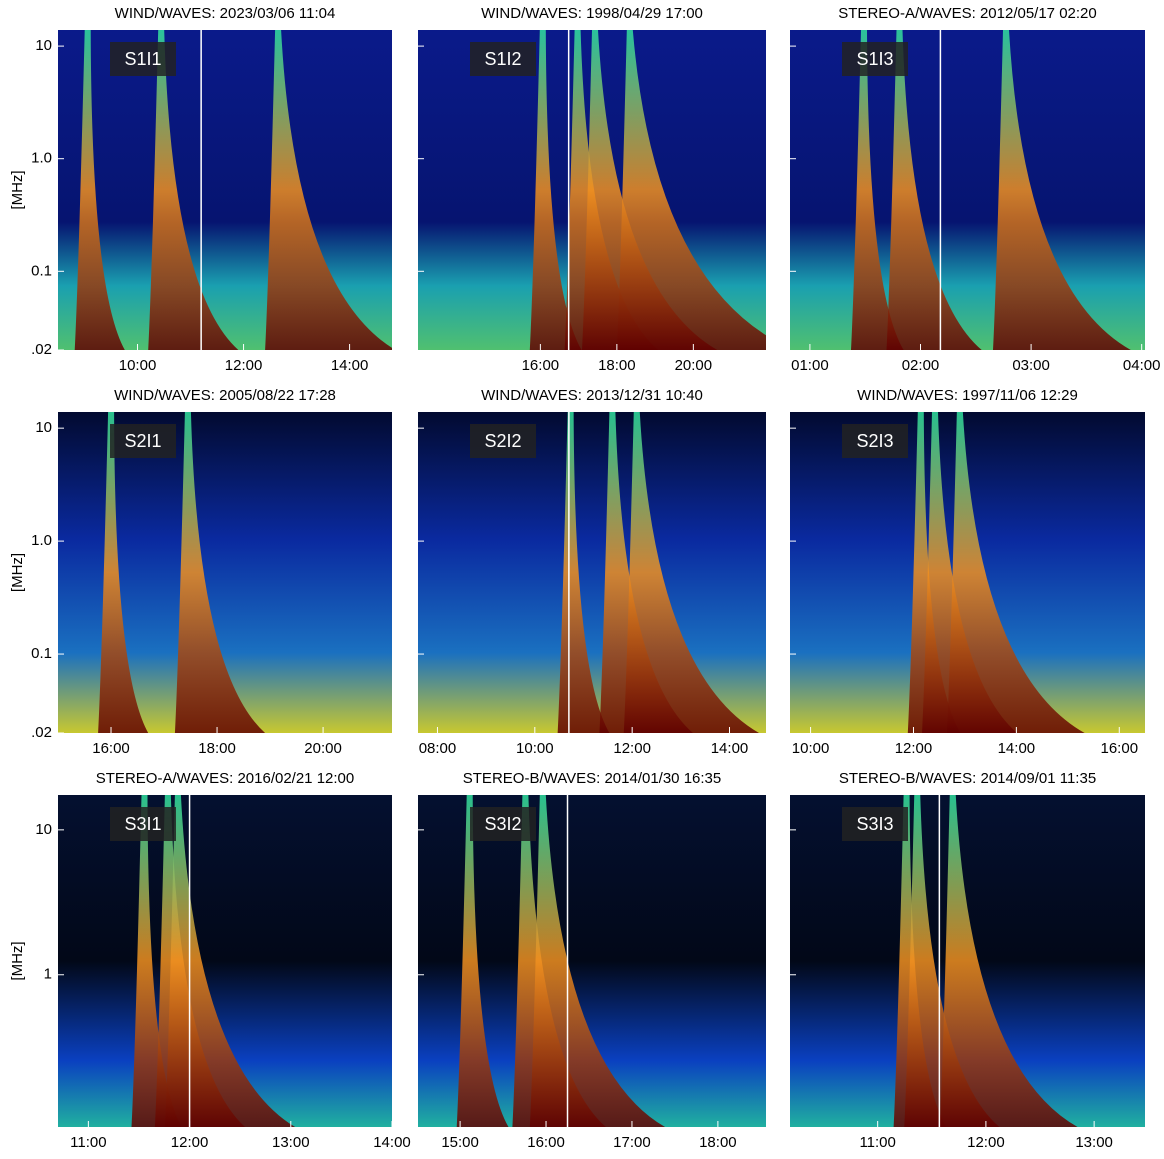 Image resolution: width=1164 pixels, height=1159 pixels. I want to click on annotation: S1I1, so click(142, 59).